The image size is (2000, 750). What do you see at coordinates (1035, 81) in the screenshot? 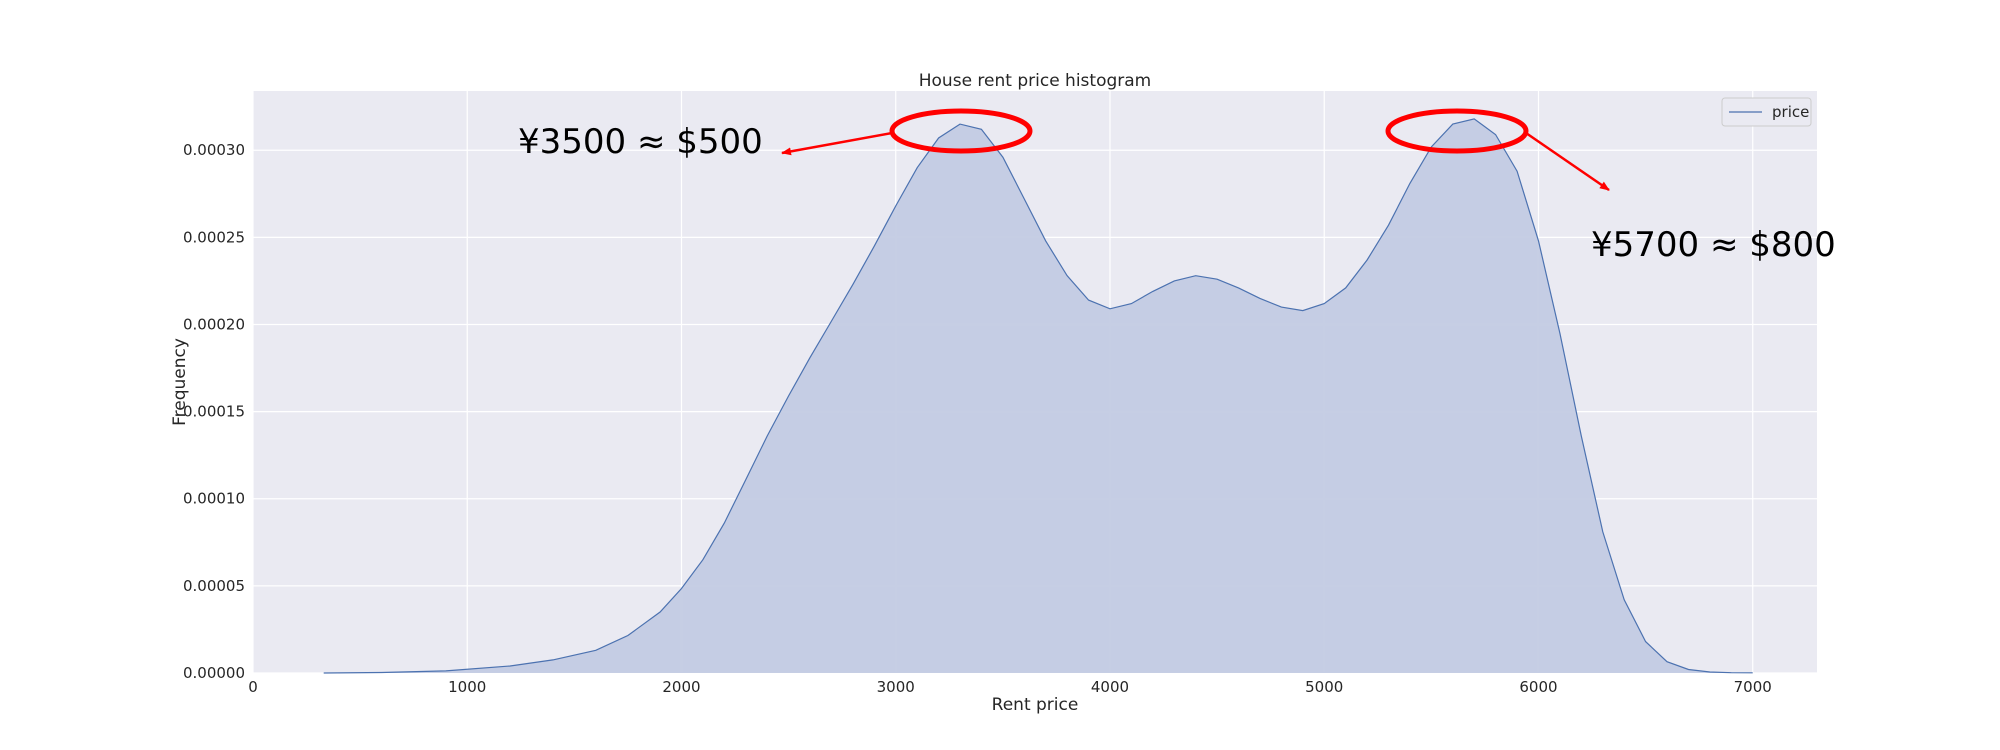
I see `chart-title: House rent price histogram` at bounding box center [1035, 81].